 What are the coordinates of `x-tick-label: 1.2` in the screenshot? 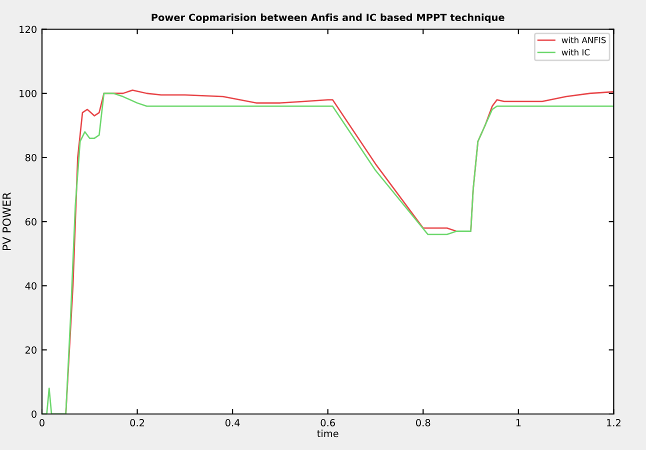 It's located at (613, 422).